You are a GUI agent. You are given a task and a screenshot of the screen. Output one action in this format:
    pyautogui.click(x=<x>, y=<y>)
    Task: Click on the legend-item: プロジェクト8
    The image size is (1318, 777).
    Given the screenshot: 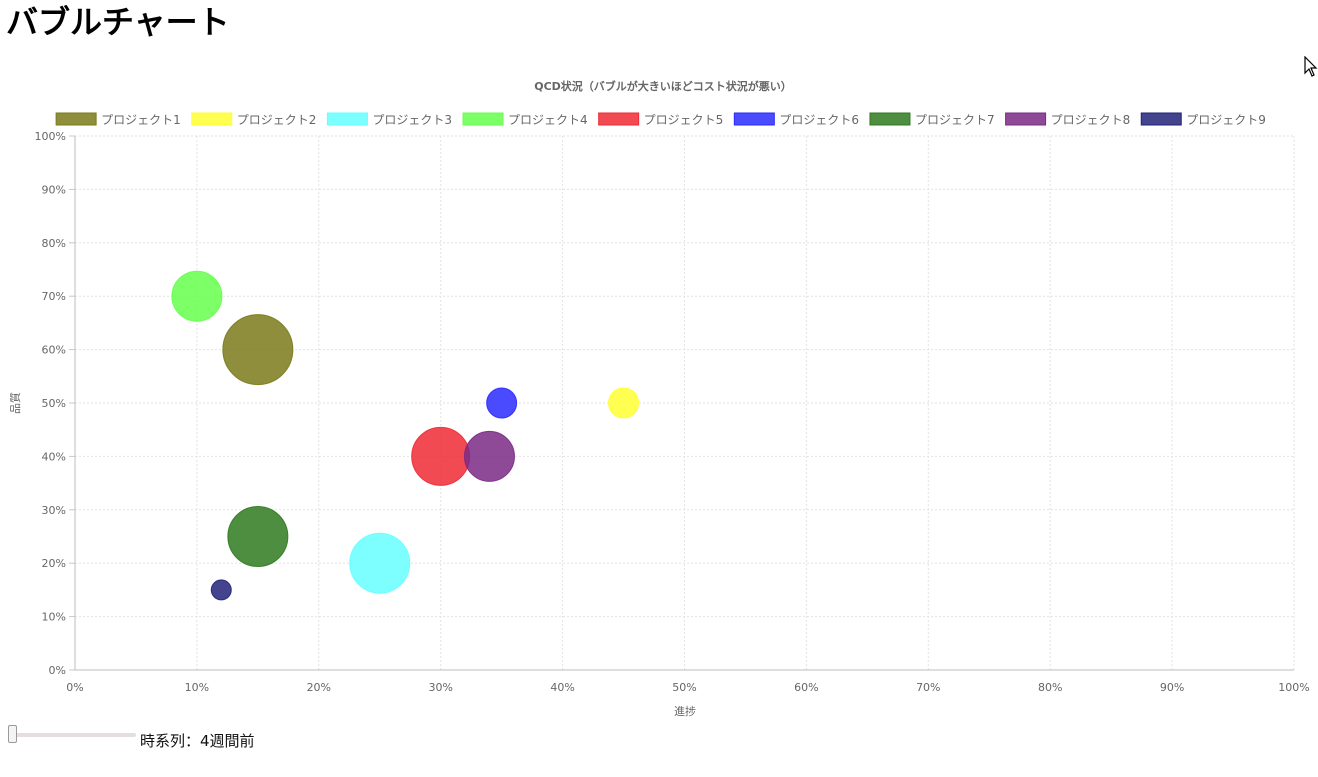 What is the action you would take?
    pyautogui.click(x=1068, y=119)
    